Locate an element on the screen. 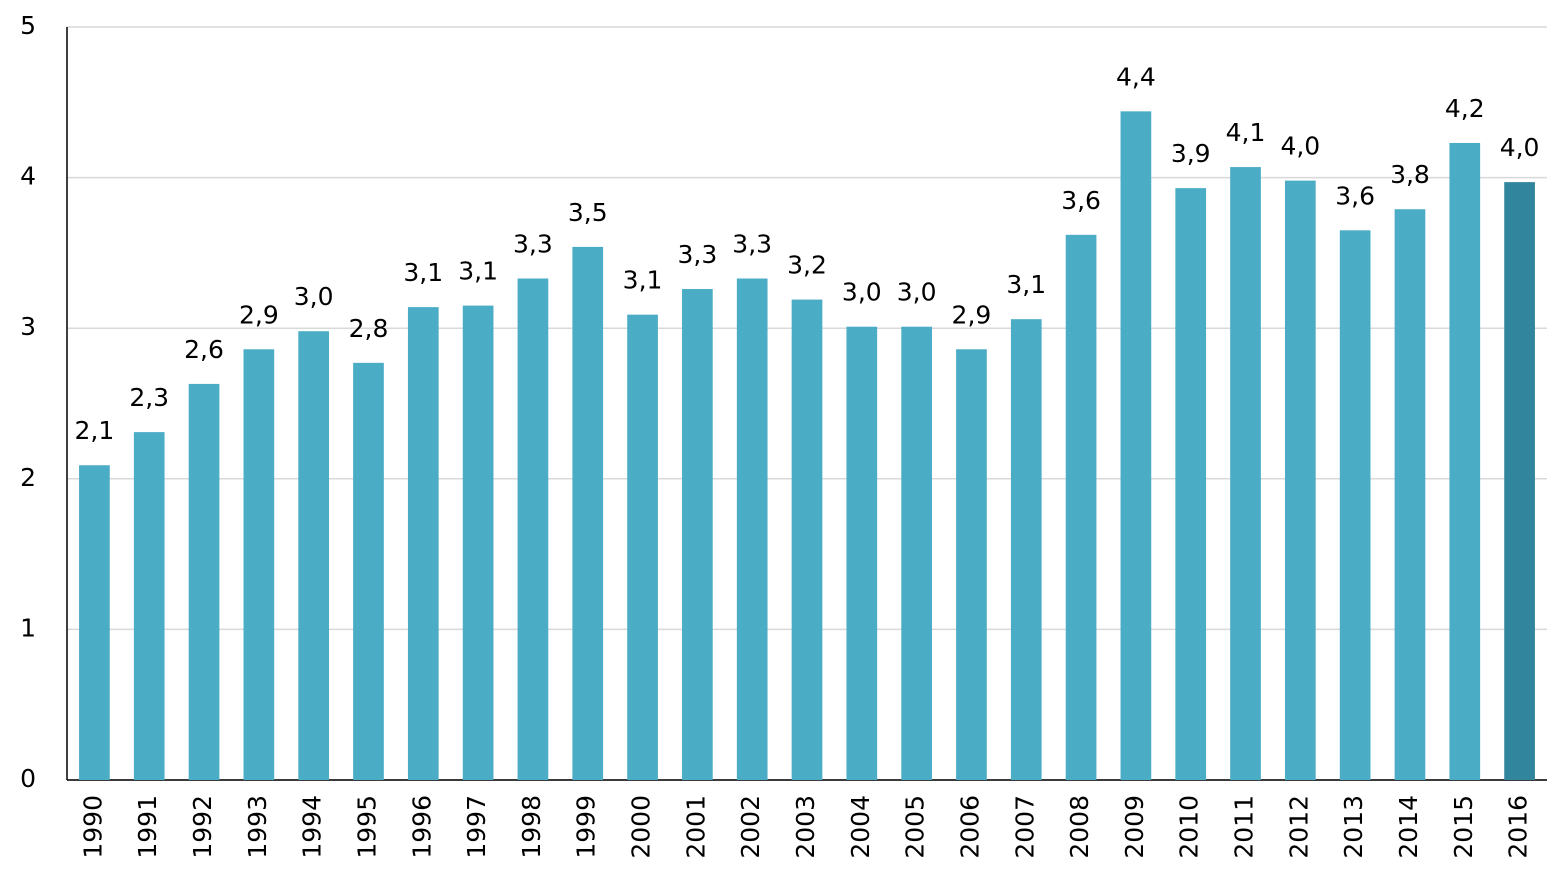 This screenshot has width=1550, height=884. data-label: 4,2 is located at coordinates (1465, 108).